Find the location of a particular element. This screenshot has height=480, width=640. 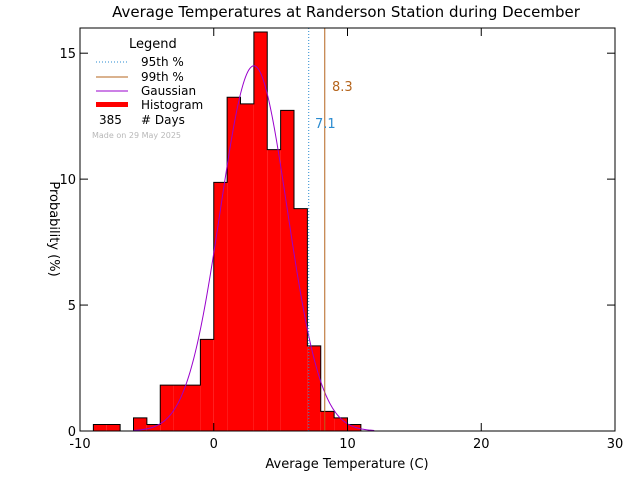

y-axis-label: Probability (%) is located at coordinates (53, 228).